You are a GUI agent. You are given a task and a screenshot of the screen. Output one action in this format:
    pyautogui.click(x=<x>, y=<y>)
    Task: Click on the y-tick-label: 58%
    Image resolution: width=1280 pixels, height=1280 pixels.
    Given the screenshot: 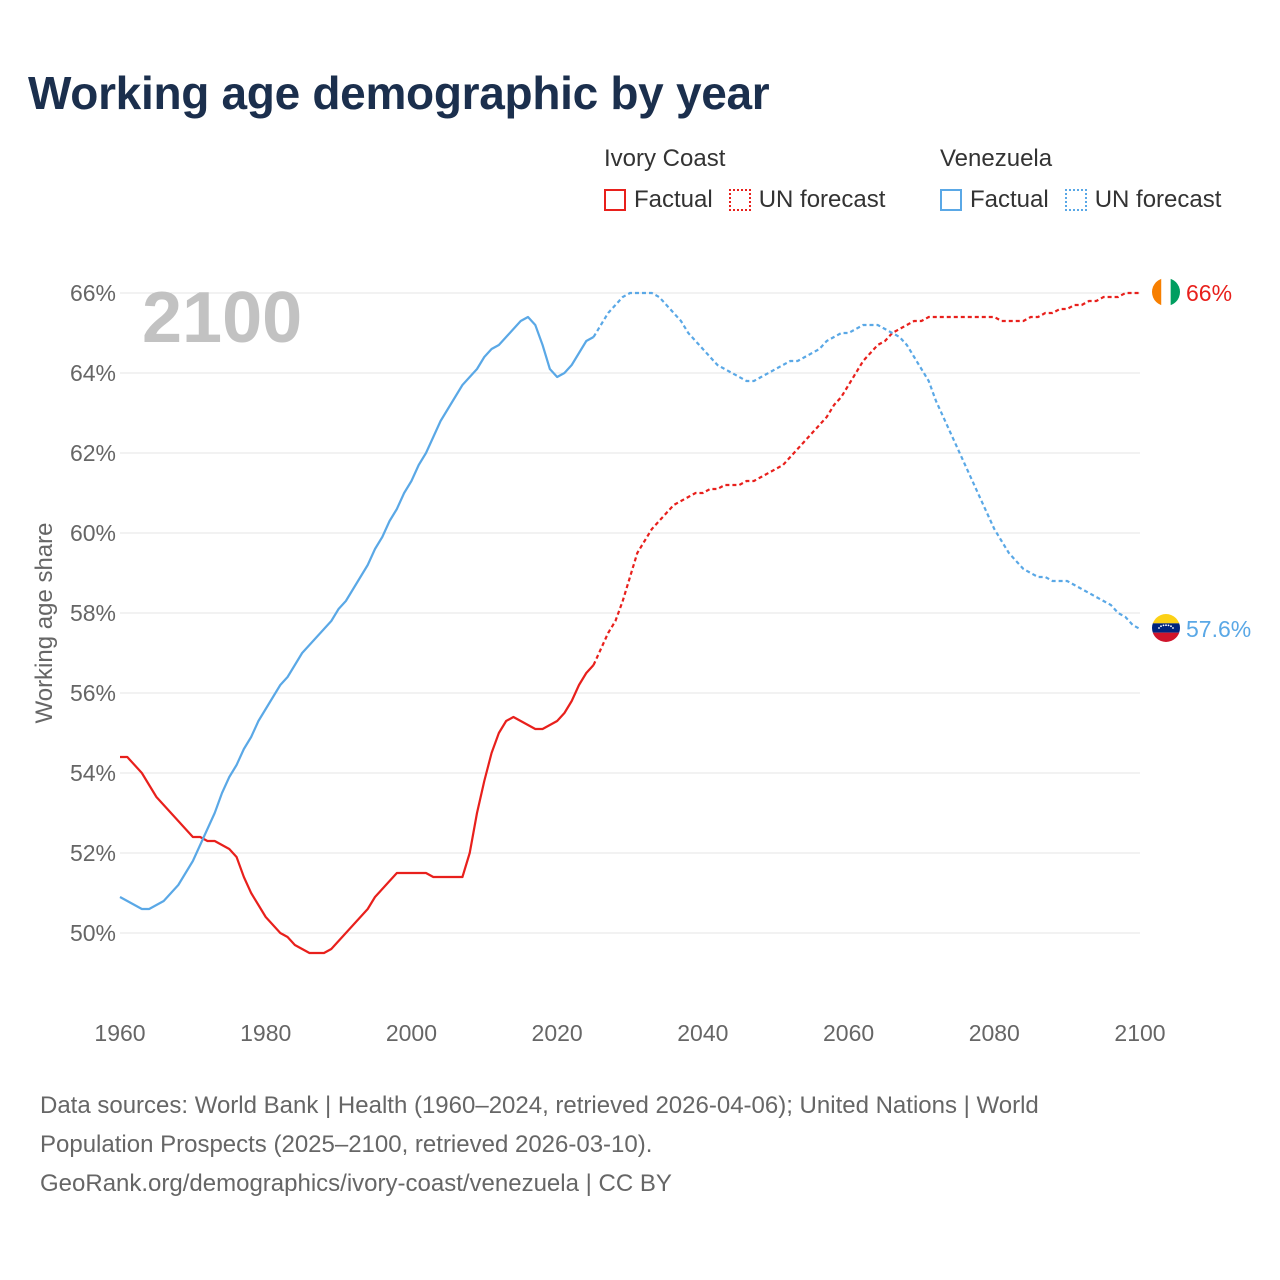 What is the action you would take?
    pyautogui.click(x=93, y=613)
    